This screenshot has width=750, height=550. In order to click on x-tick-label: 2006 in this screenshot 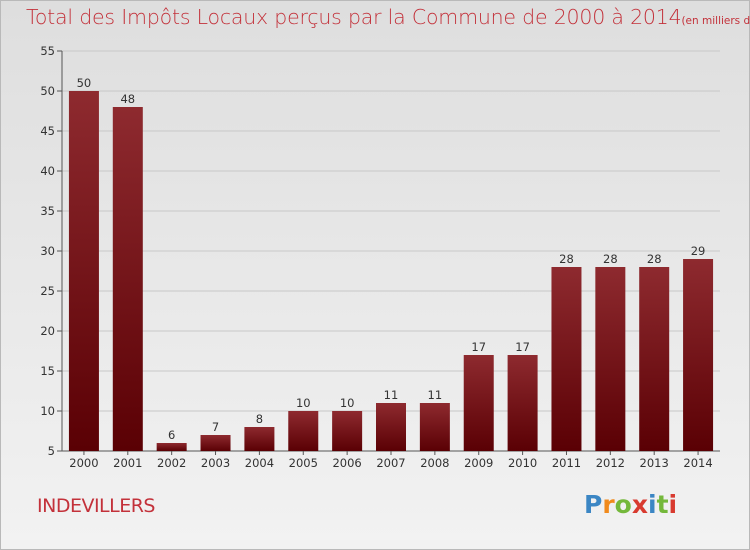, I will do `click(346, 463)`.